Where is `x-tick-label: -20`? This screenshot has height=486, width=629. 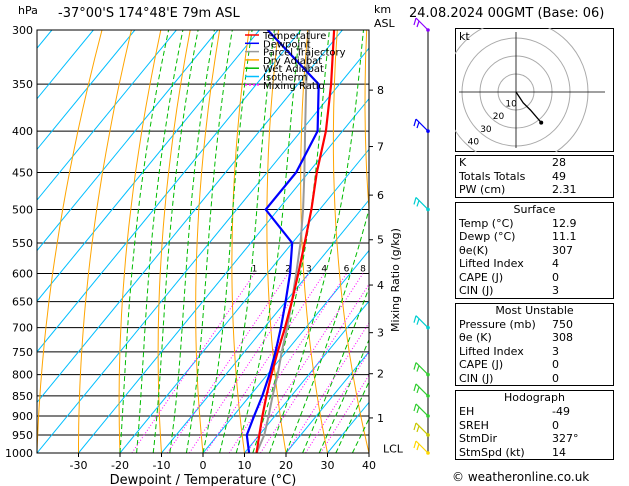 x-tick-label: -20 is located at coordinates (120, 465).